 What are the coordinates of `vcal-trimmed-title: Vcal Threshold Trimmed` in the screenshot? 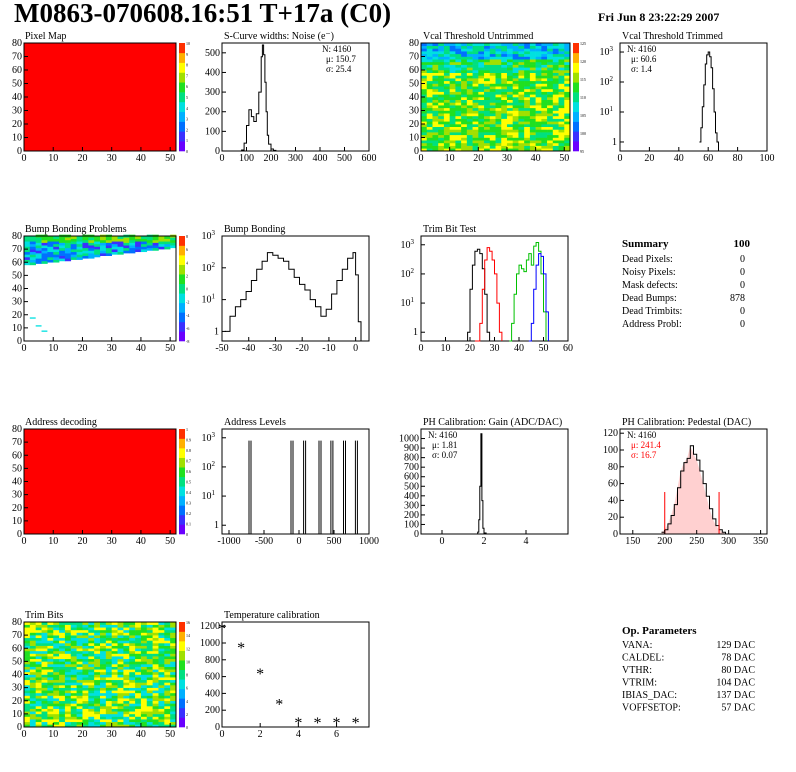 It's located at (672, 36).